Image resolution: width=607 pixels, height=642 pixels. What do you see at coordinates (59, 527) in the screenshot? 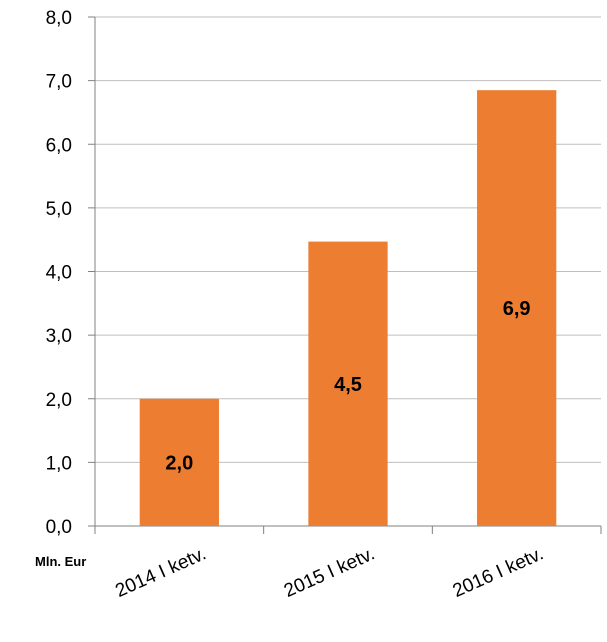
I see `y-tick-label: 0,0` at bounding box center [59, 527].